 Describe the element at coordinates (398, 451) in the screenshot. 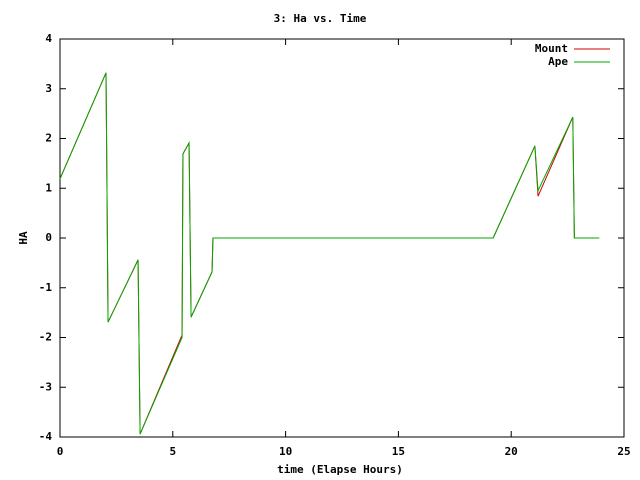

I see `x-tick-label: 15` at that location.